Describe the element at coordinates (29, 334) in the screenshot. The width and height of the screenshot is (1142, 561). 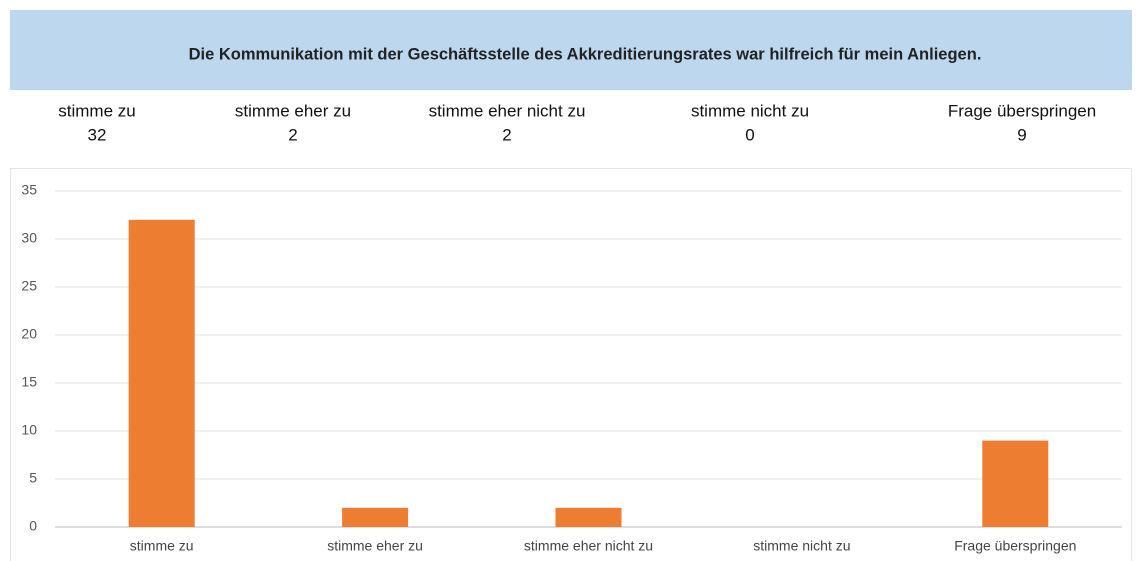
I see `y-tick-label: 20` at that location.